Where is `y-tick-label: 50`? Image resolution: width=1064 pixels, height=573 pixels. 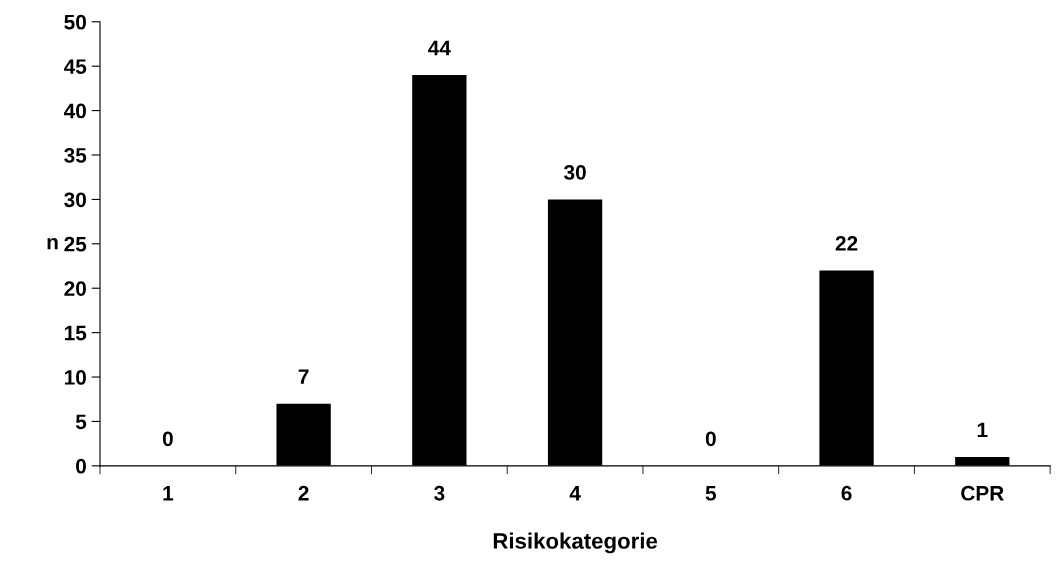
y-tick-label: 50 is located at coordinates (75, 22).